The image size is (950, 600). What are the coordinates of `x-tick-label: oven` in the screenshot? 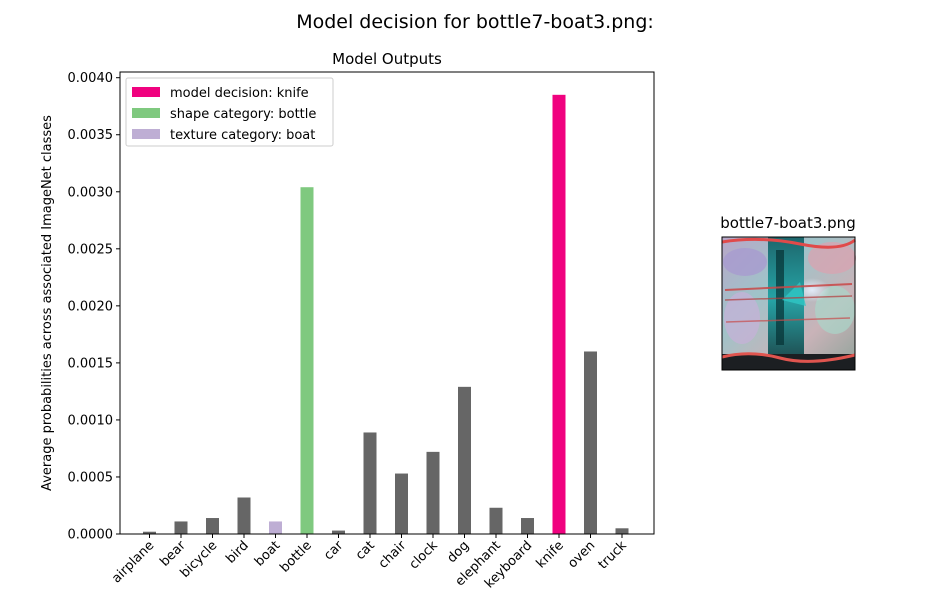 It's located at (581, 554).